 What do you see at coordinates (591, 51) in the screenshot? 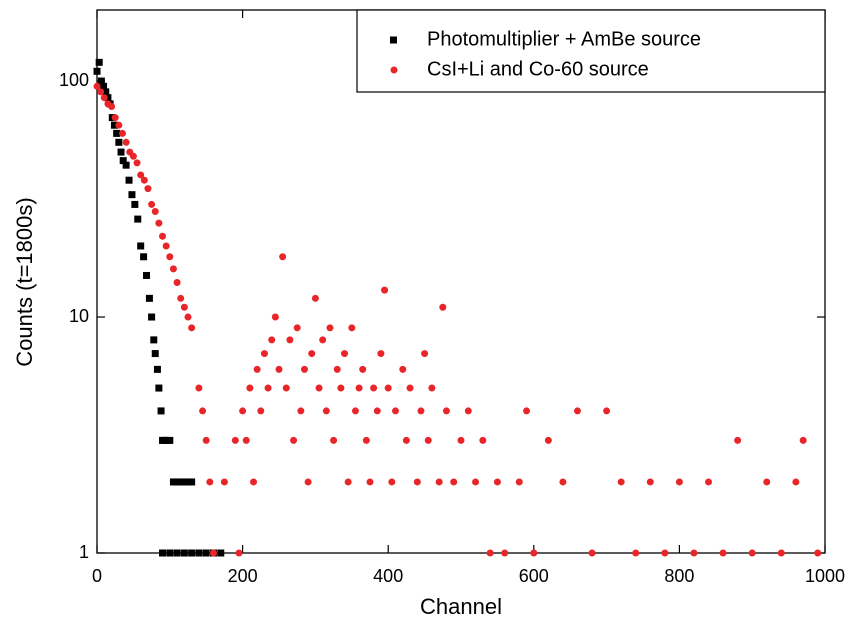
I see `legend-box` at bounding box center [591, 51].